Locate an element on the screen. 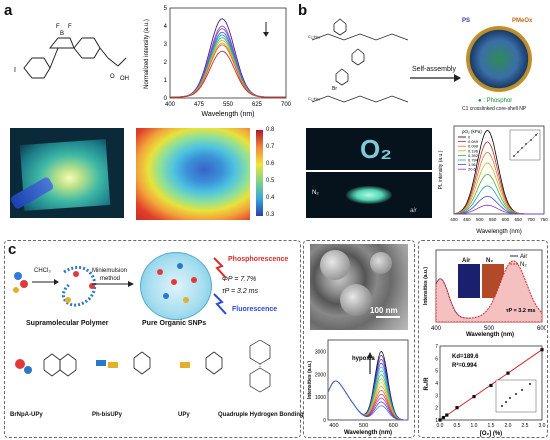  chart-a-ytick: 5 is located at coordinates (166, 9).